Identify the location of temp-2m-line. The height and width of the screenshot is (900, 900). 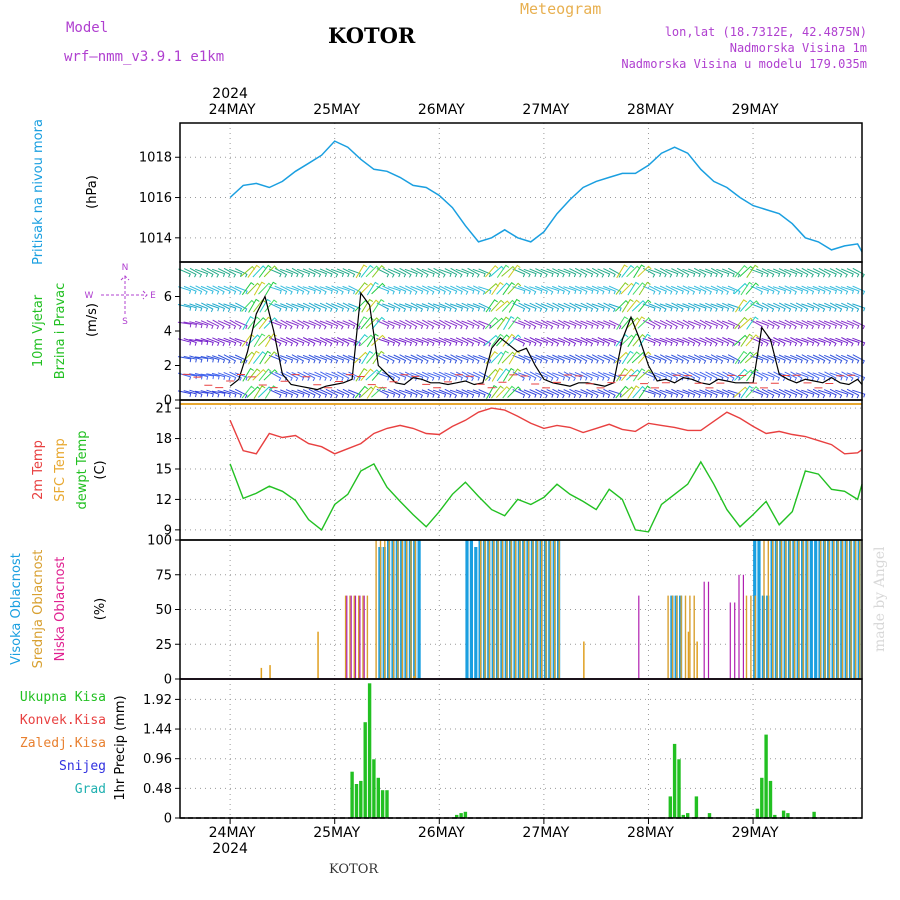
(546, 431).